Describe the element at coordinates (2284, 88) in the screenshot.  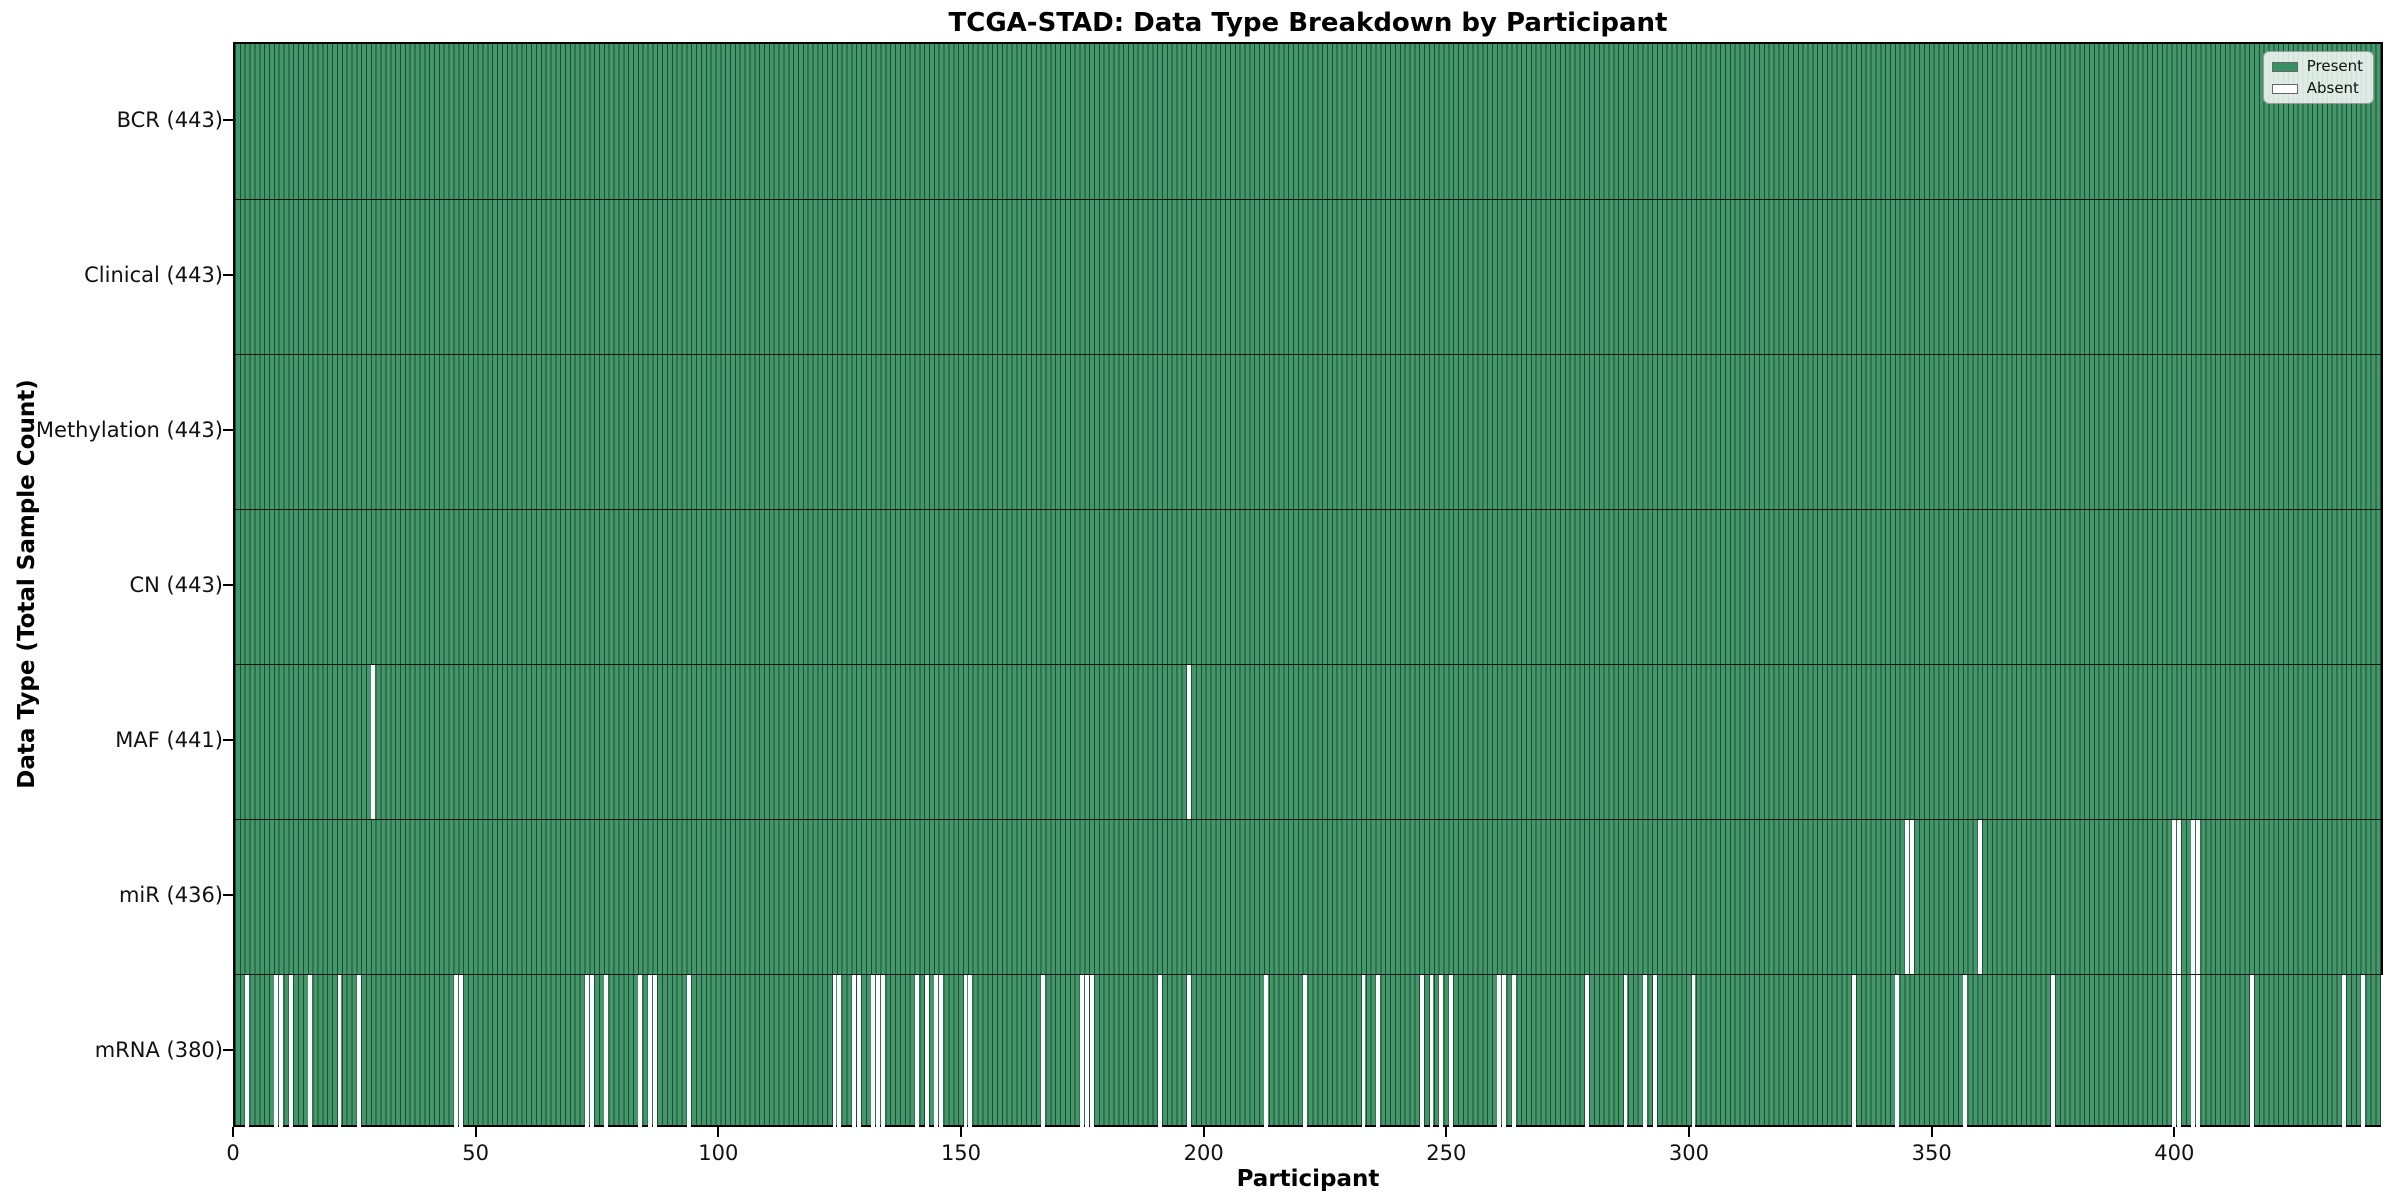
I see `legend-swatch-absent-icon` at that location.